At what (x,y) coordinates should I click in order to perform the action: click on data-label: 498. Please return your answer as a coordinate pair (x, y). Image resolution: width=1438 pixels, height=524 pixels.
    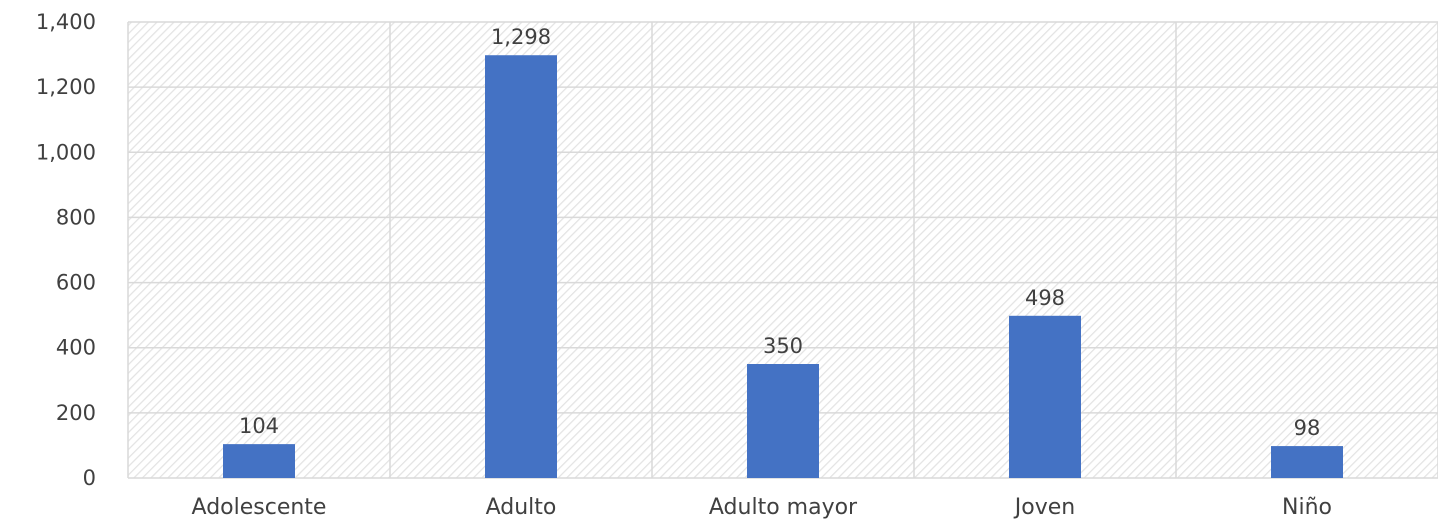
    Looking at the image, I should click on (1045, 298).